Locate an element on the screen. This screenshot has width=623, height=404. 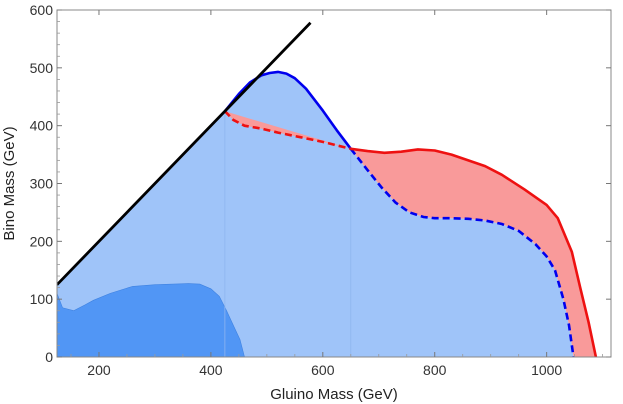
y-axis-label: Bino Mass (GeV) is located at coordinates (9, 183).